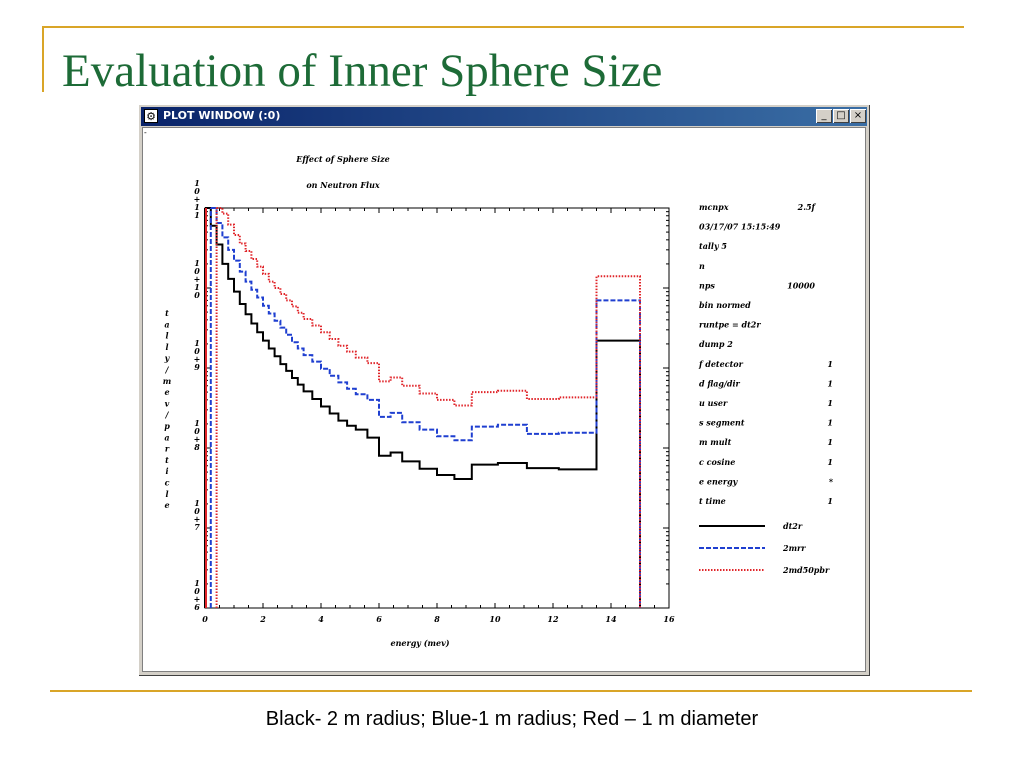 This screenshot has height=768, width=1024. I want to click on info-label: n, so click(702, 266).